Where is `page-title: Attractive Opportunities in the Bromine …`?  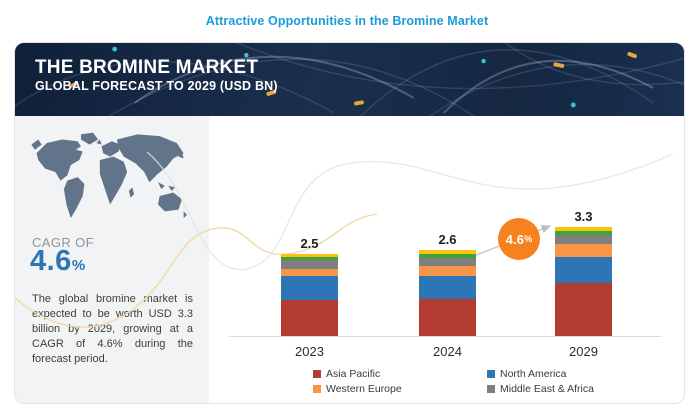 page-title: Attractive Opportunities in the Bromine … is located at coordinates (347, 21).